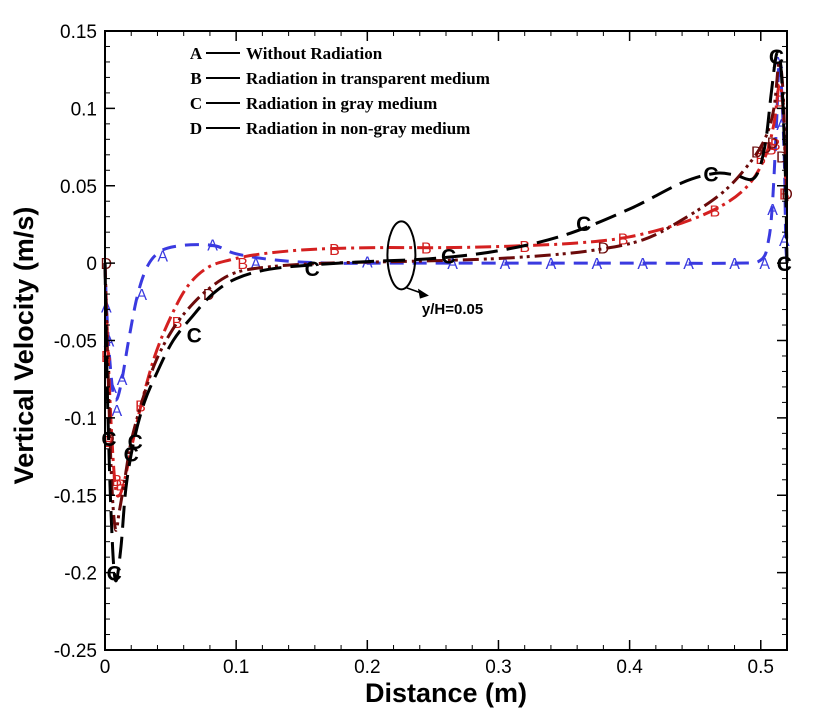 The image size is (822, 717). I want to click on x-tick-label: 0.1, so click(236, 667).